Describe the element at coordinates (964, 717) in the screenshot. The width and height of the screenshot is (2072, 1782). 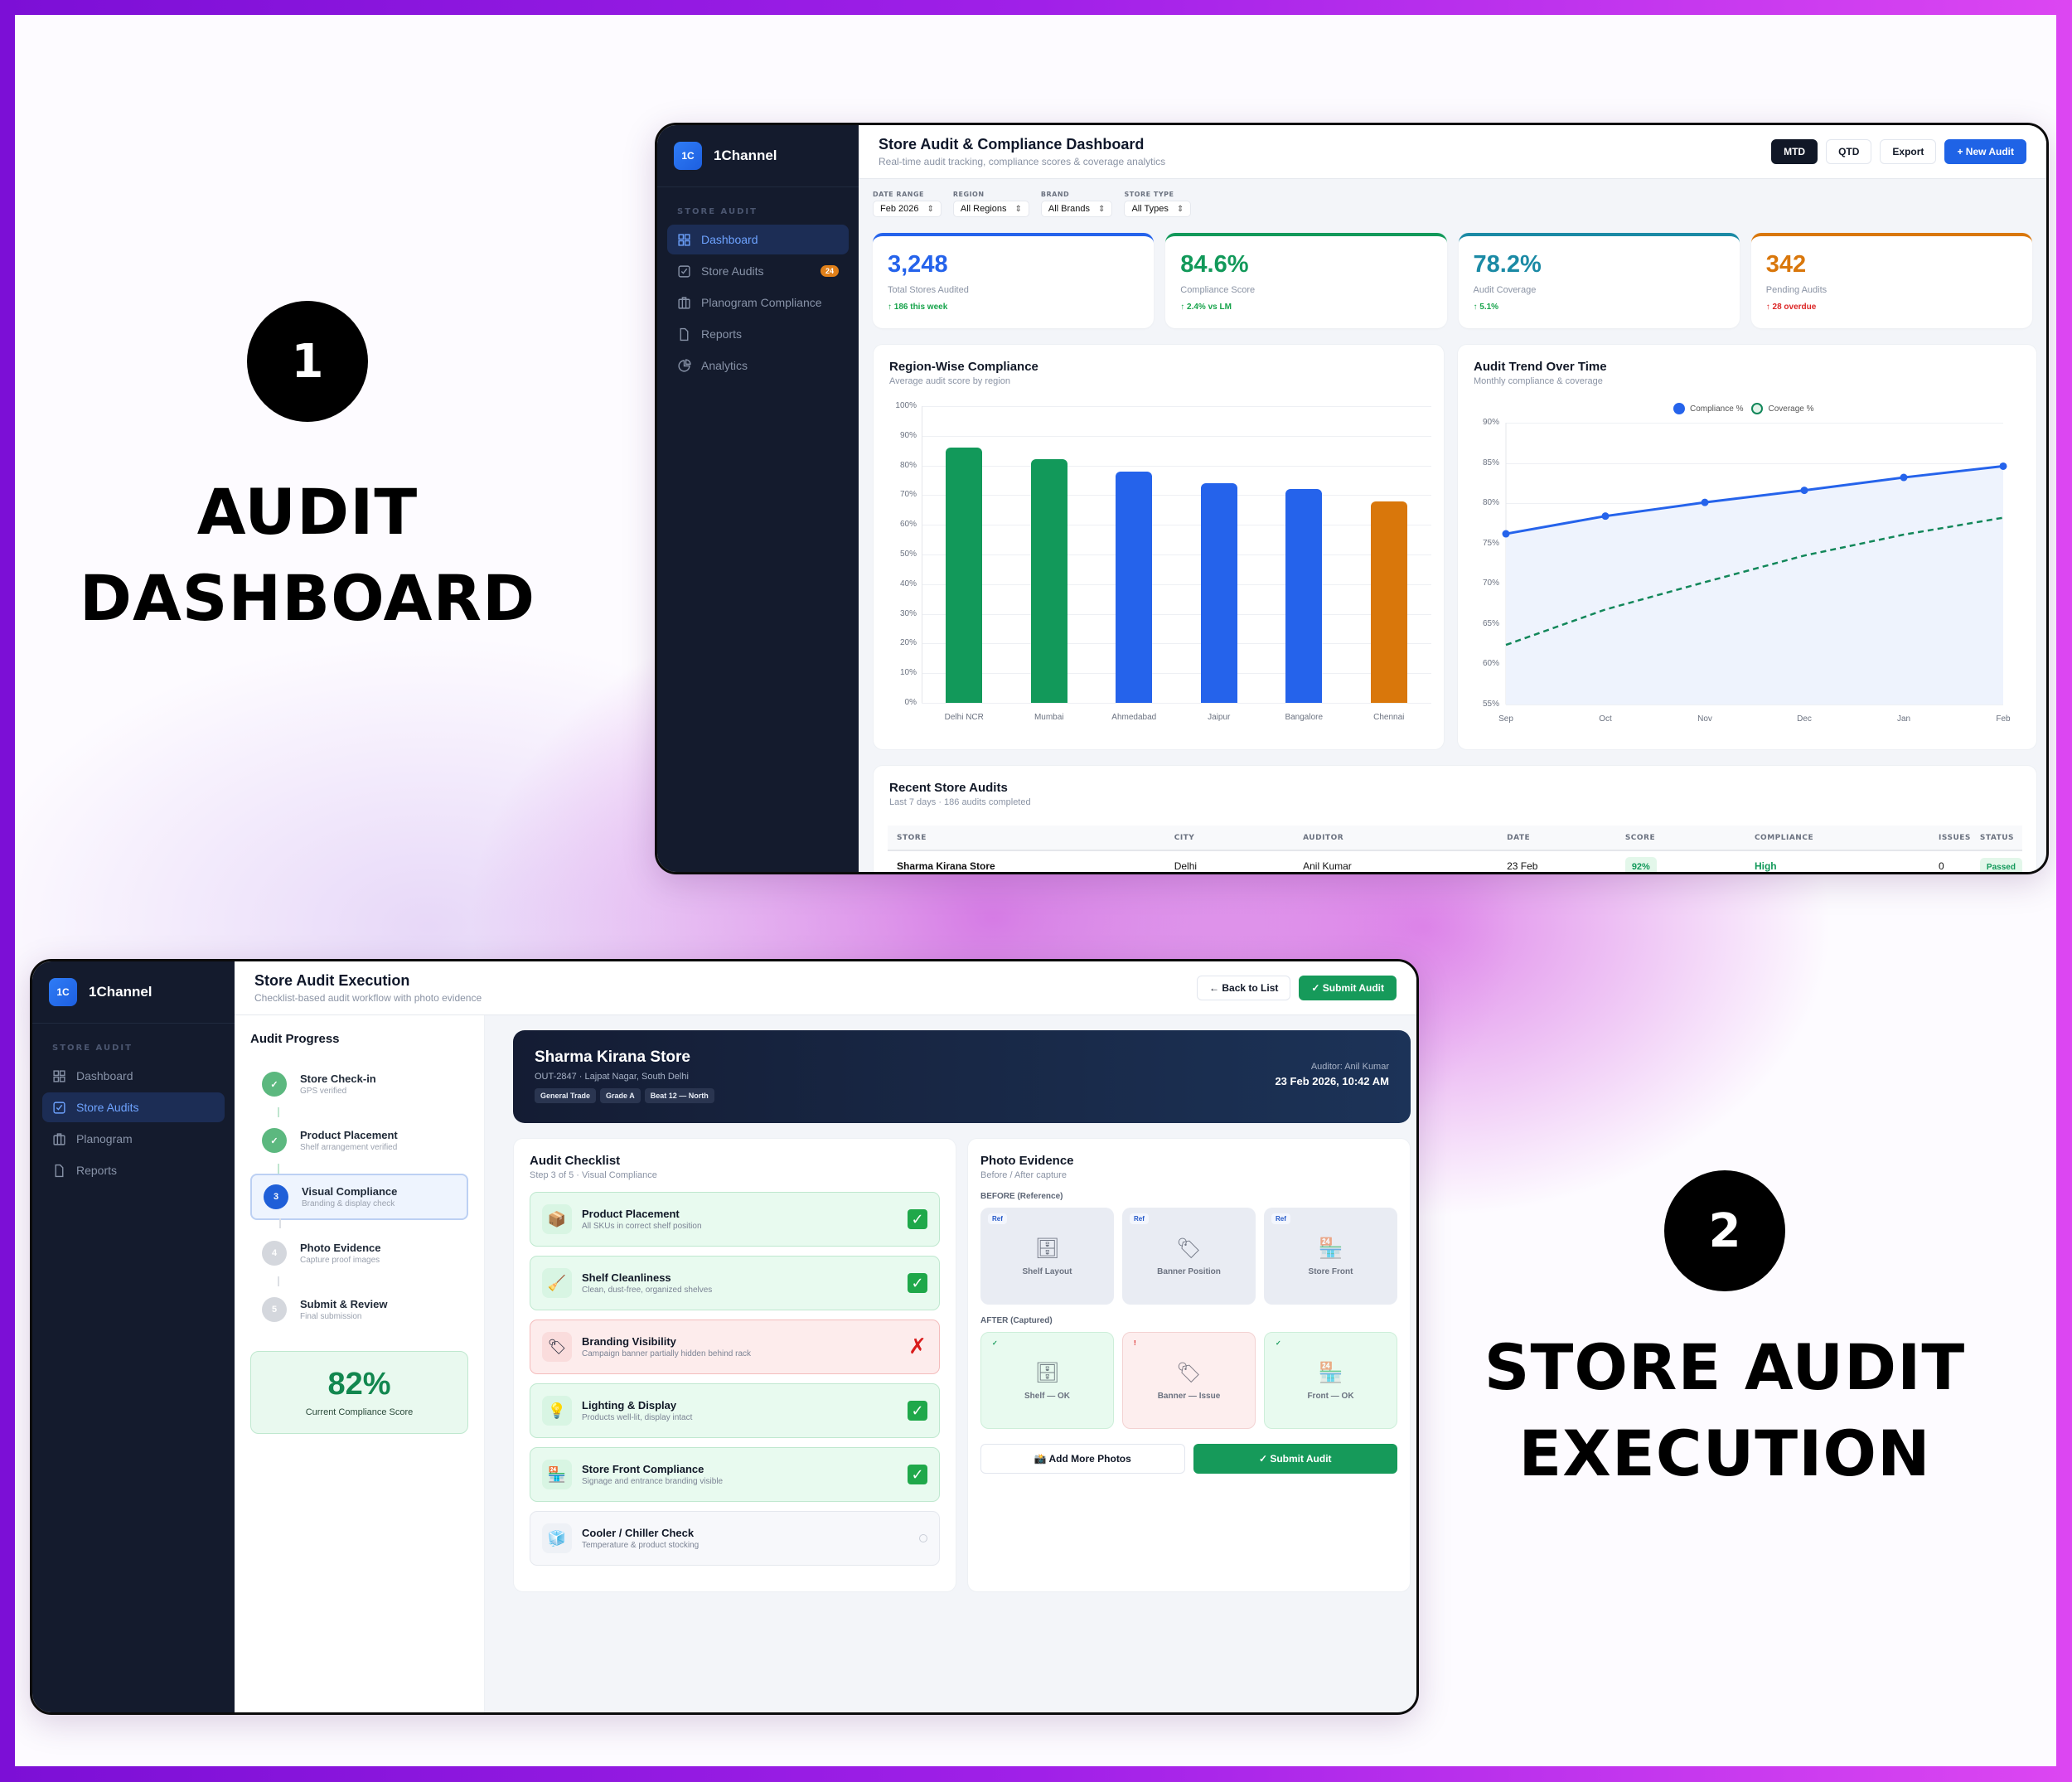
I see `x-tick: Delhi NCR` at that location.